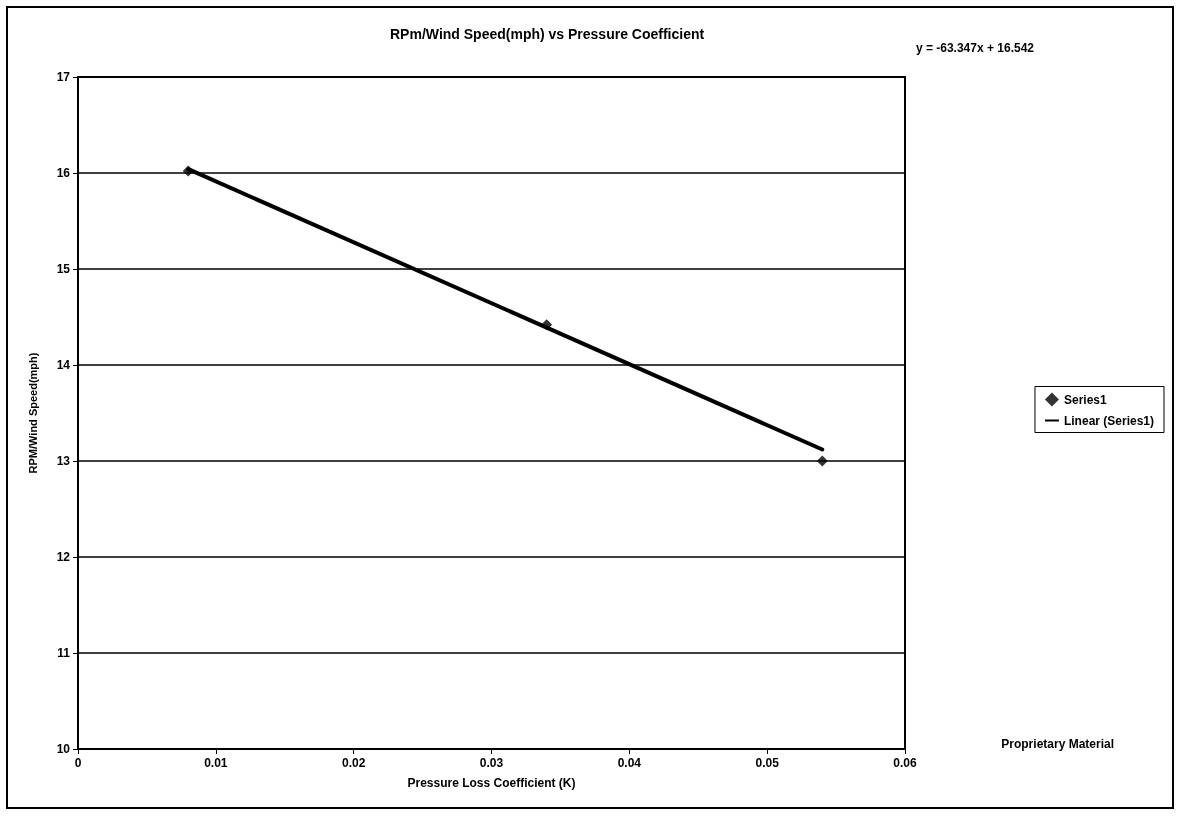 This screenshot has width=1184, height=819. I want to click on x-axis-title: Pressure Loss Coefficient (K), so click(491, 783).